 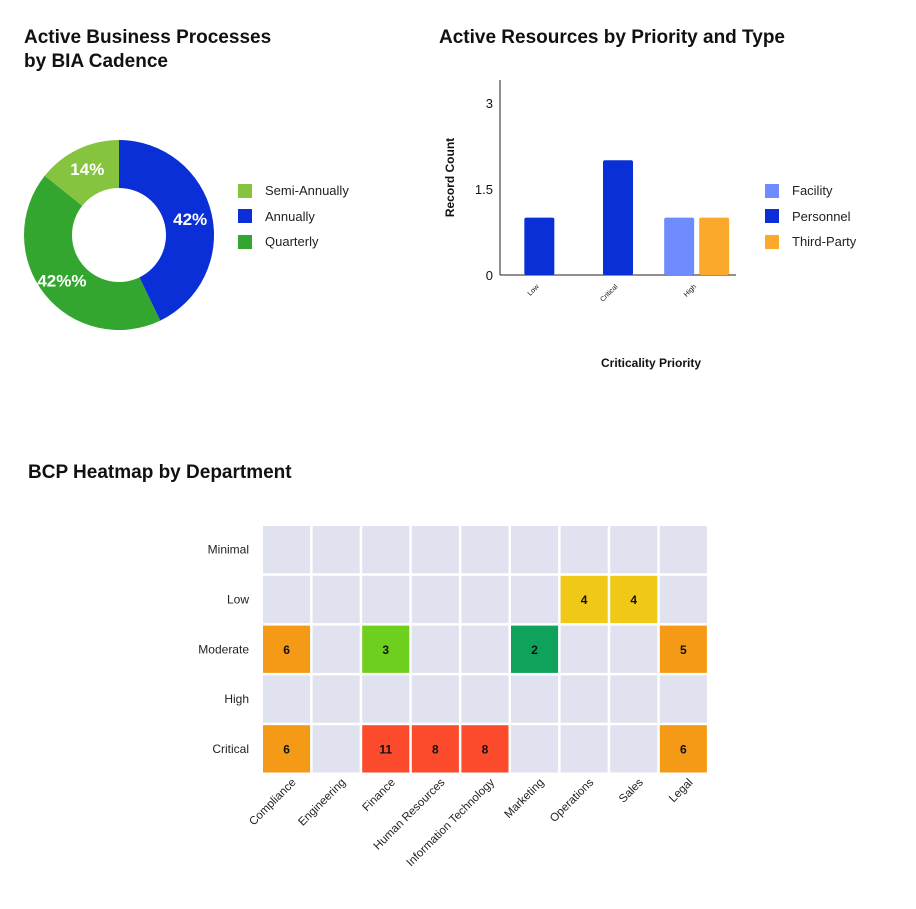 I want to click on heatmap-cell-low-engineering, so click(x=336, y=599).